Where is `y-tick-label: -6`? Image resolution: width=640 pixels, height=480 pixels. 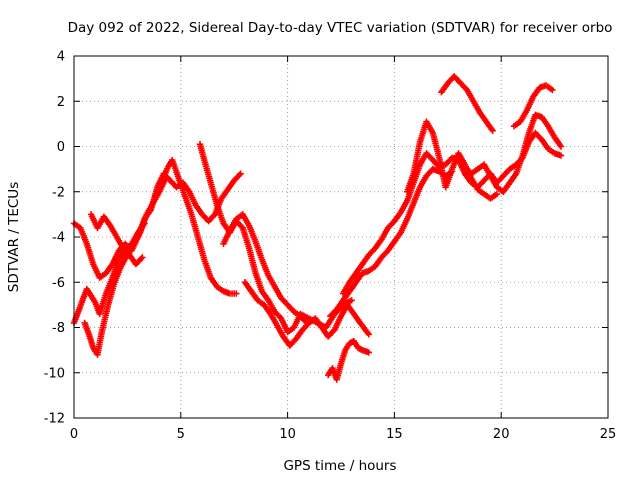 y-tick-label: -6 is located at coordinates (58, 283).